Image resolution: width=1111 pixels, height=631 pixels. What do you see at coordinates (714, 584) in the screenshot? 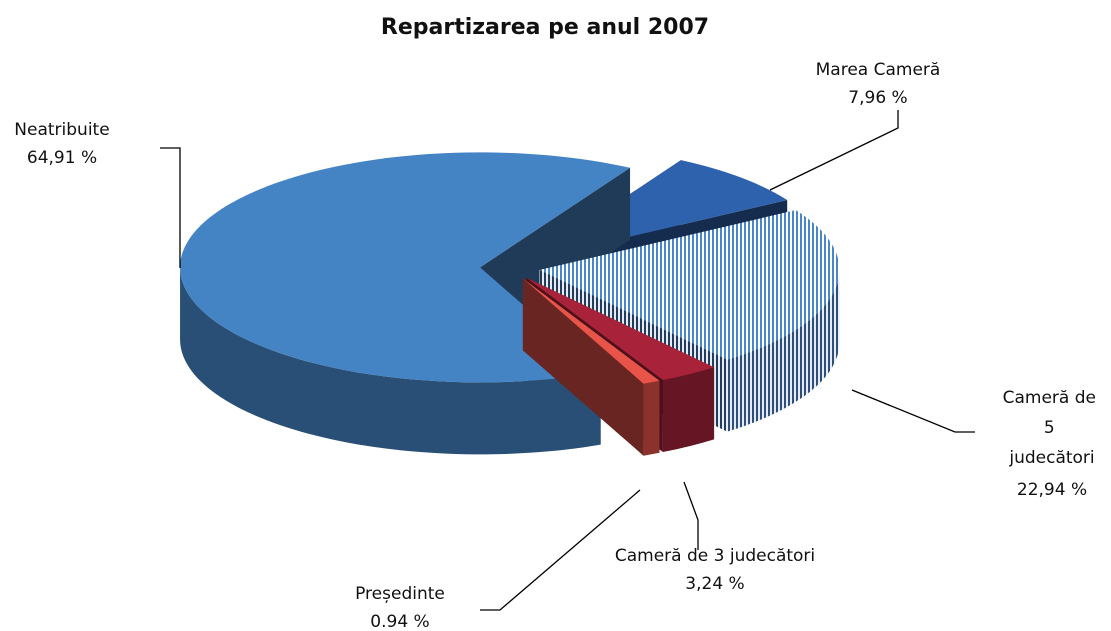
I see `data-label-value: 3,24 %` at bounding box center [714, 584].